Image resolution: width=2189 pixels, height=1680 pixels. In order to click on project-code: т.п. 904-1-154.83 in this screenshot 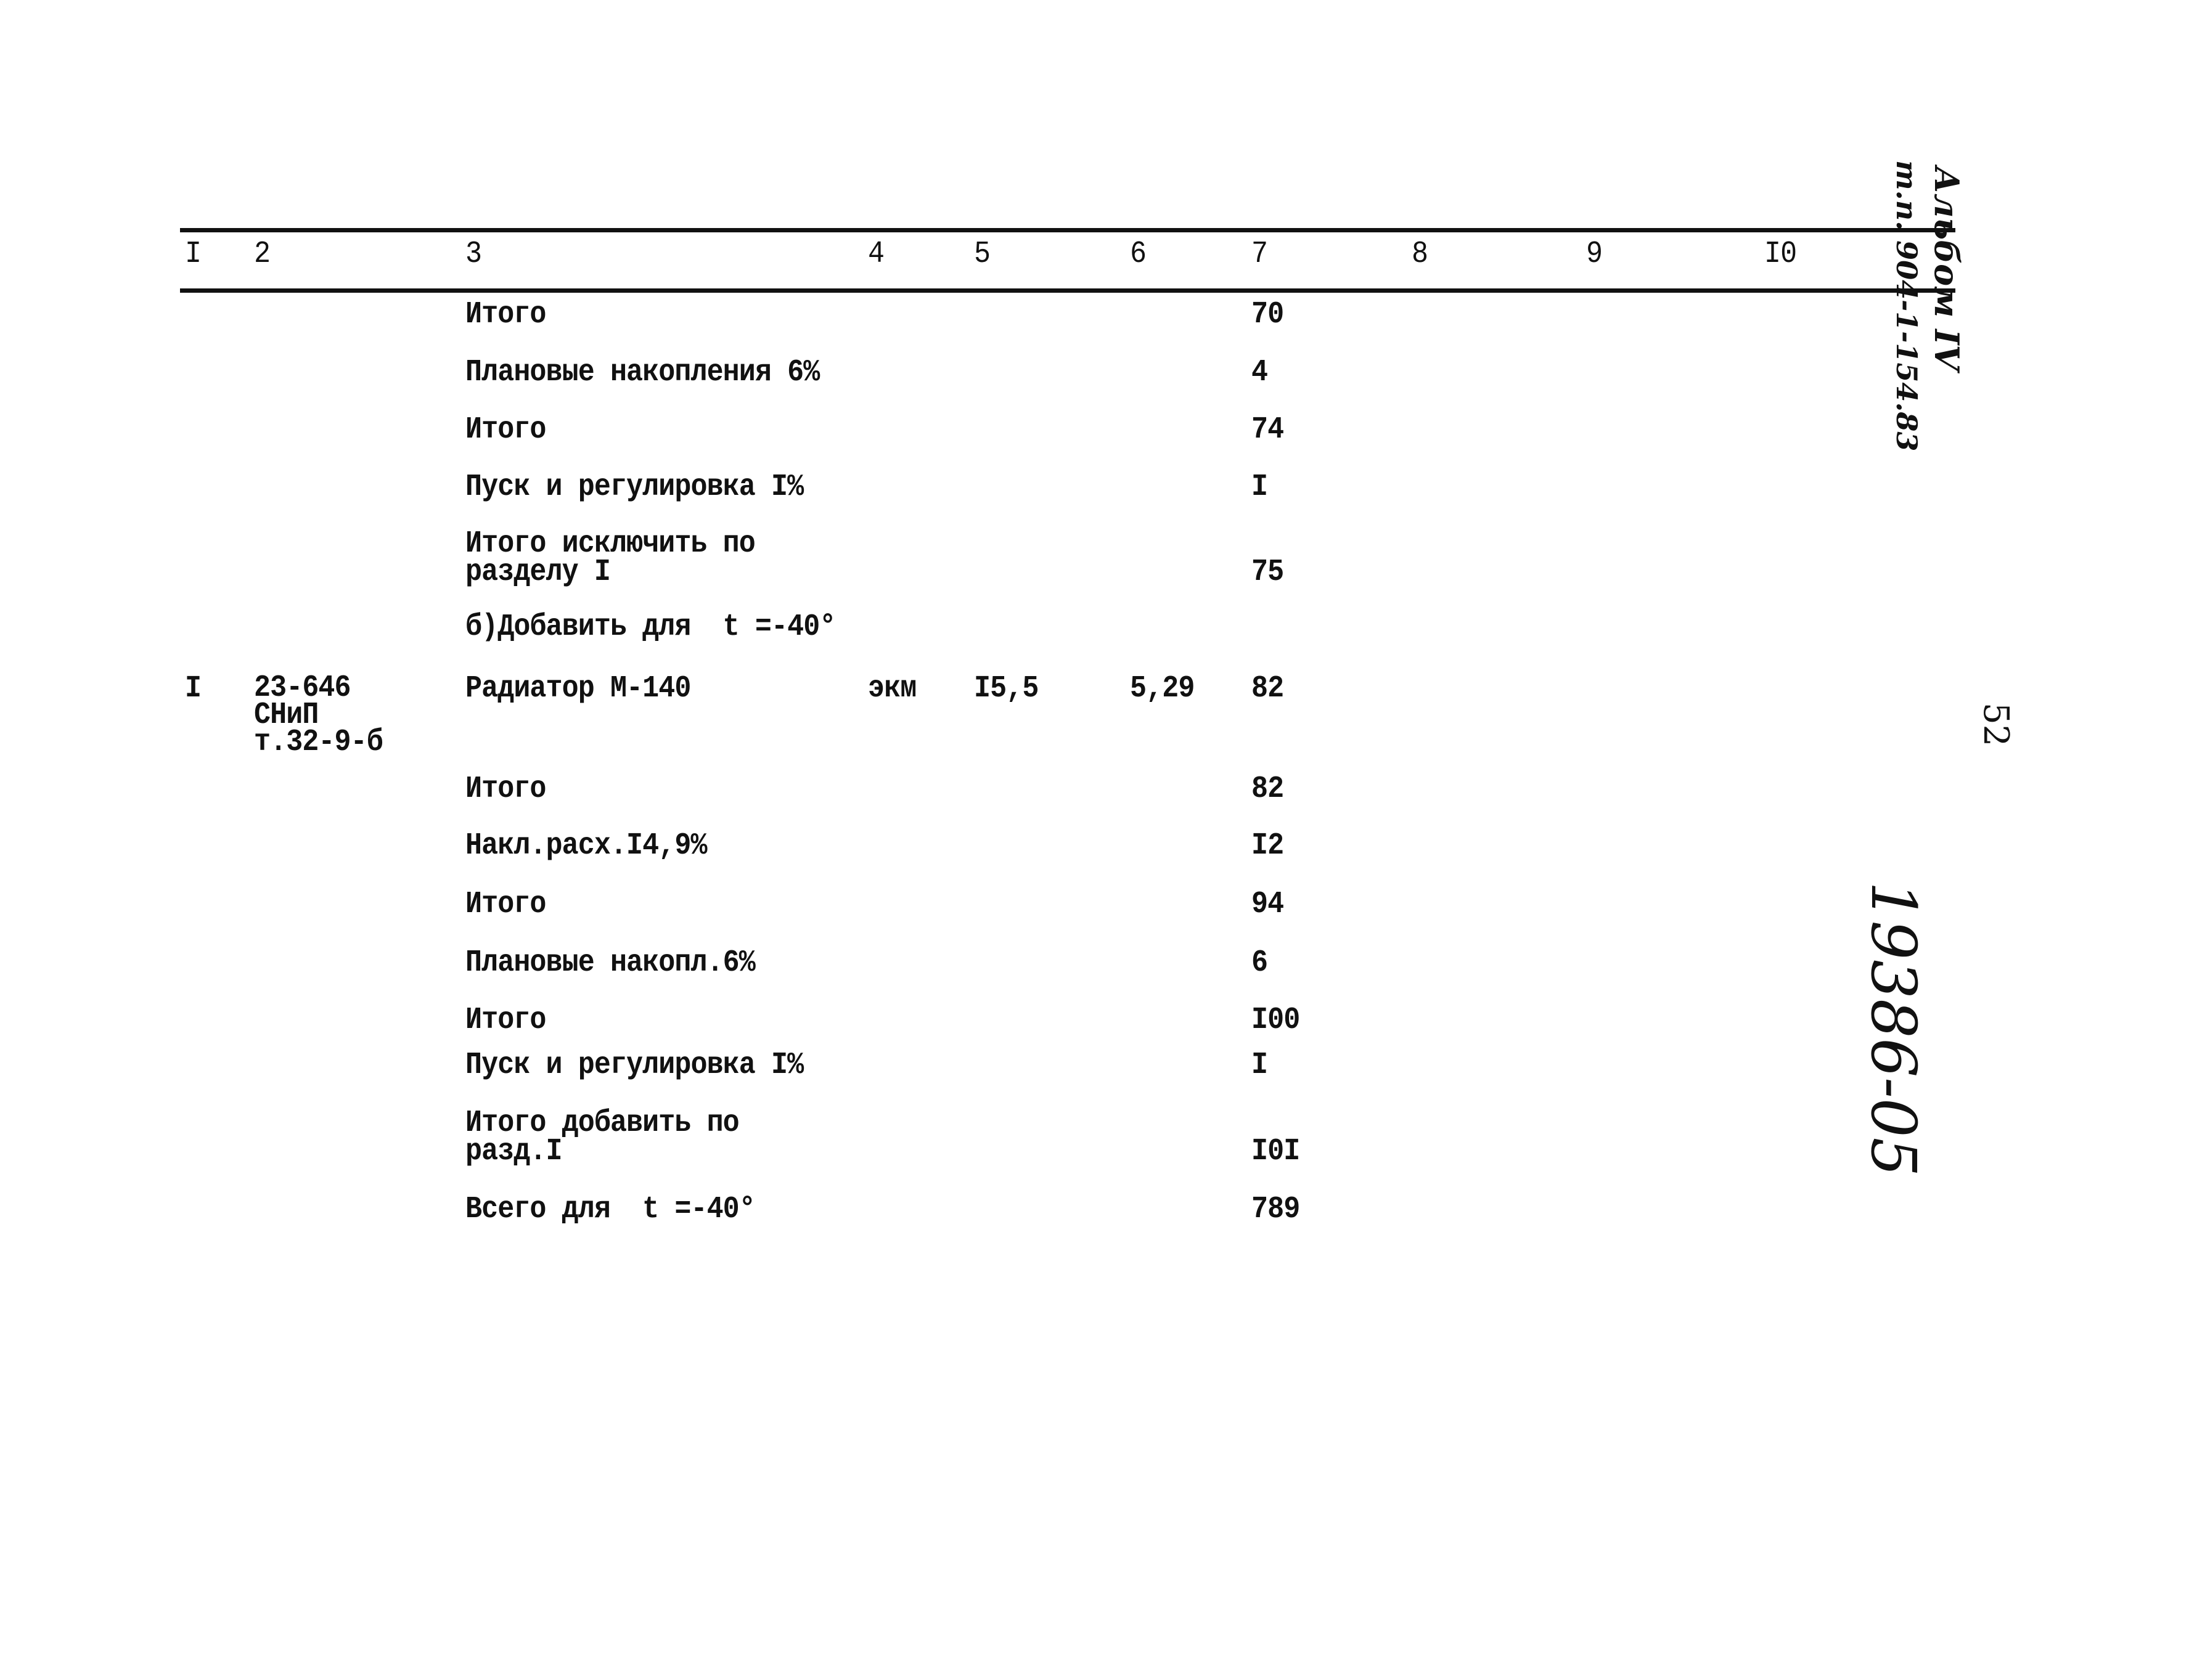, I will do `click(1907, 306)`.